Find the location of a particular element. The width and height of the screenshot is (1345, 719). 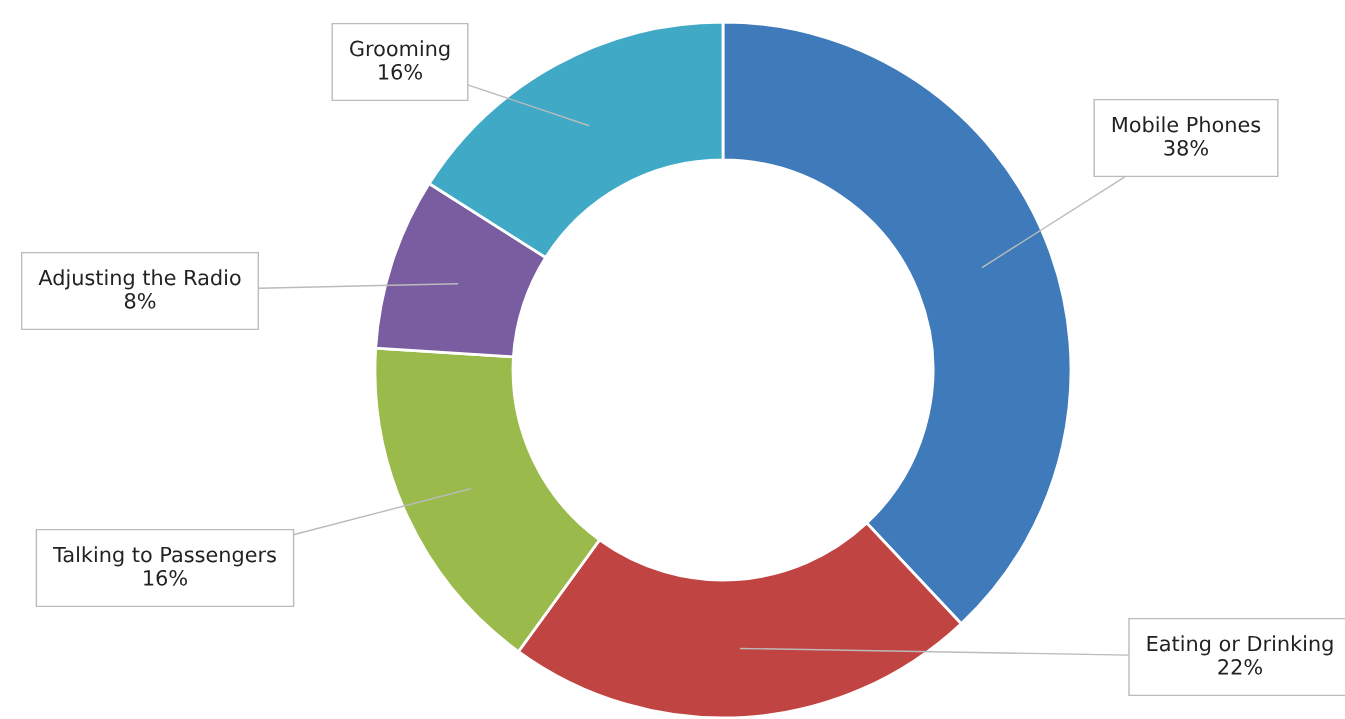

data-label: 38% is located at coordinates (1186, 147).